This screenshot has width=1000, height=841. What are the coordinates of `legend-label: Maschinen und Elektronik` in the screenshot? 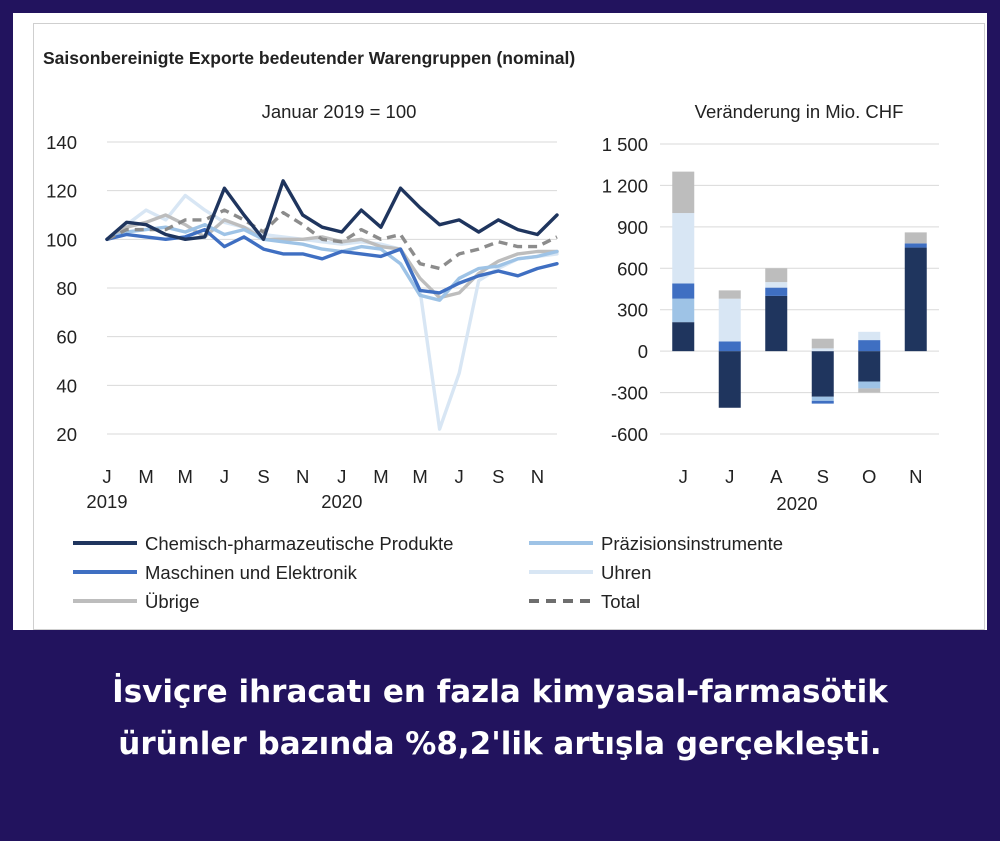 It's located at (251, 572).